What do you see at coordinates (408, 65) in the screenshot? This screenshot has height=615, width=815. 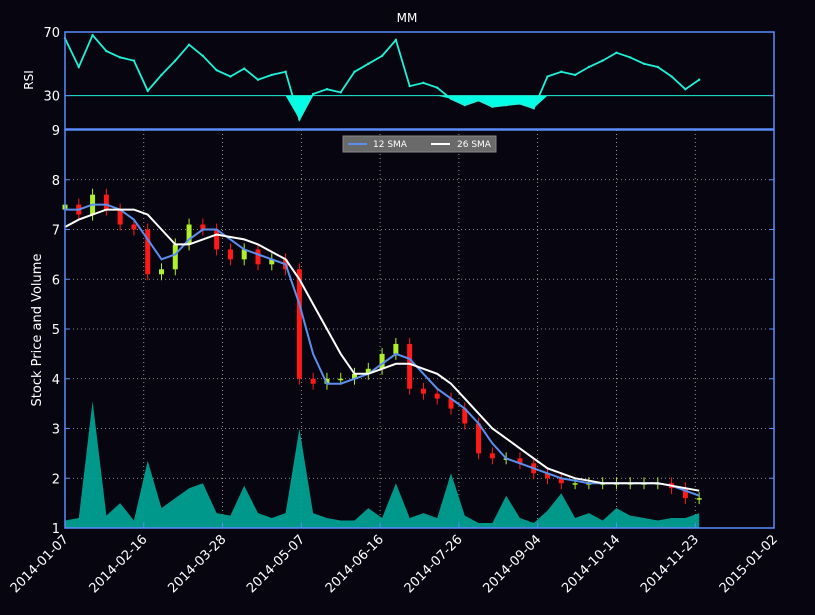 I see `rsi-ticks: 70 30` at bounding box center [408, 65].